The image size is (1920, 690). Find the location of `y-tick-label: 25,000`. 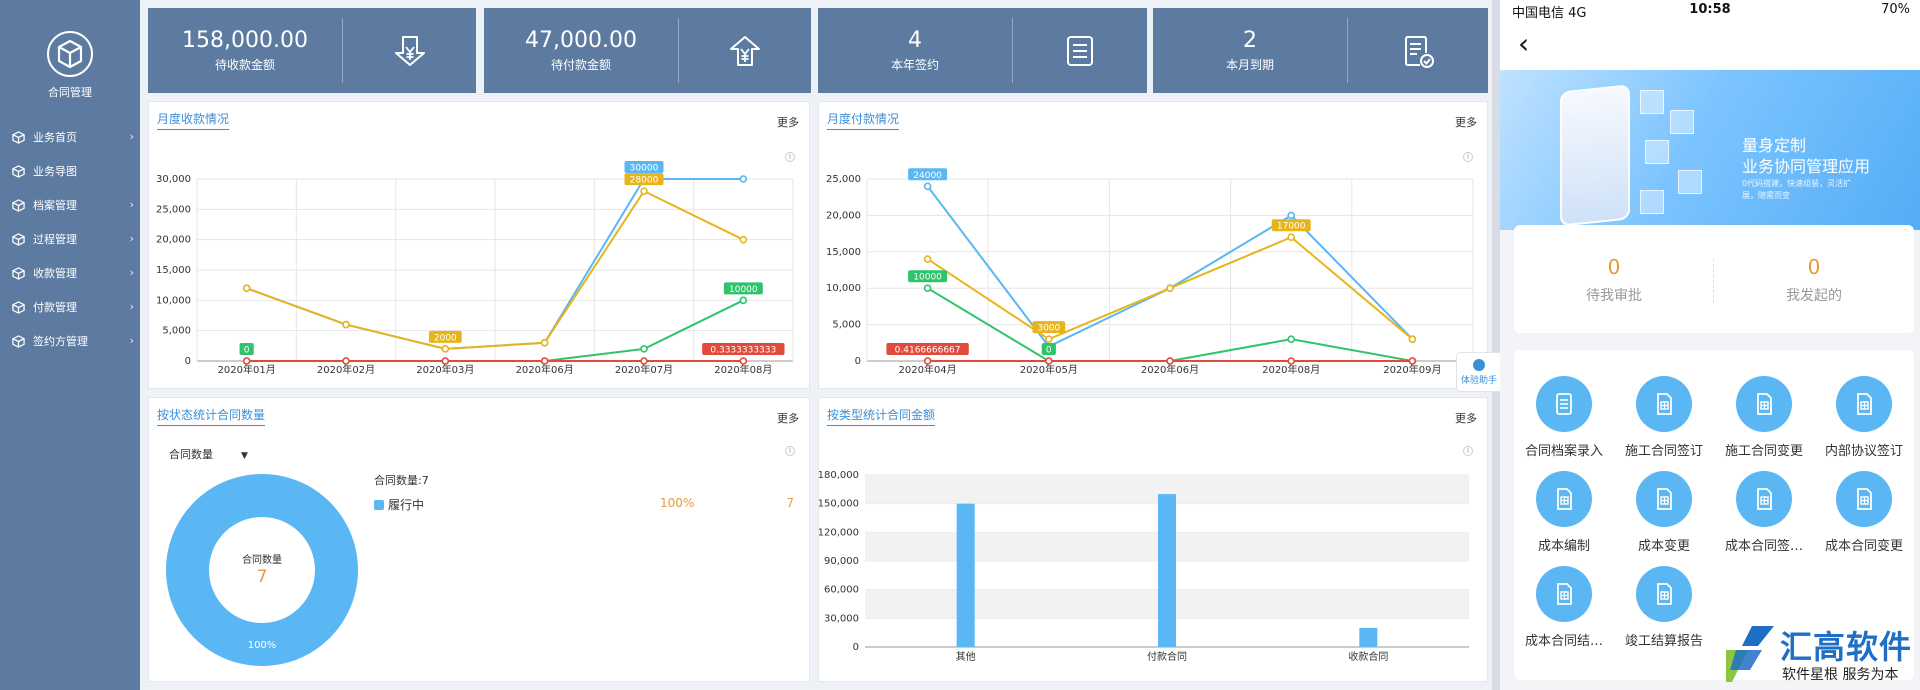

y-tick-label: 25,000 is located at coordinates (843, 179).